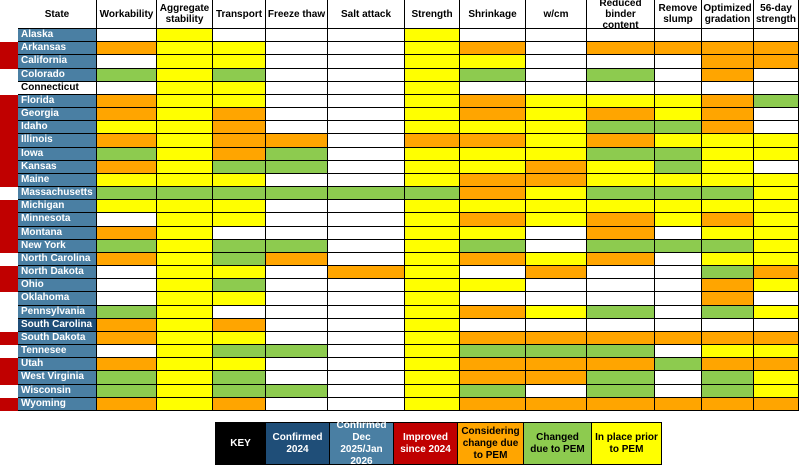 The image size is (800, 468). I want to click on state-cell: Colorado, so click(57, 75).